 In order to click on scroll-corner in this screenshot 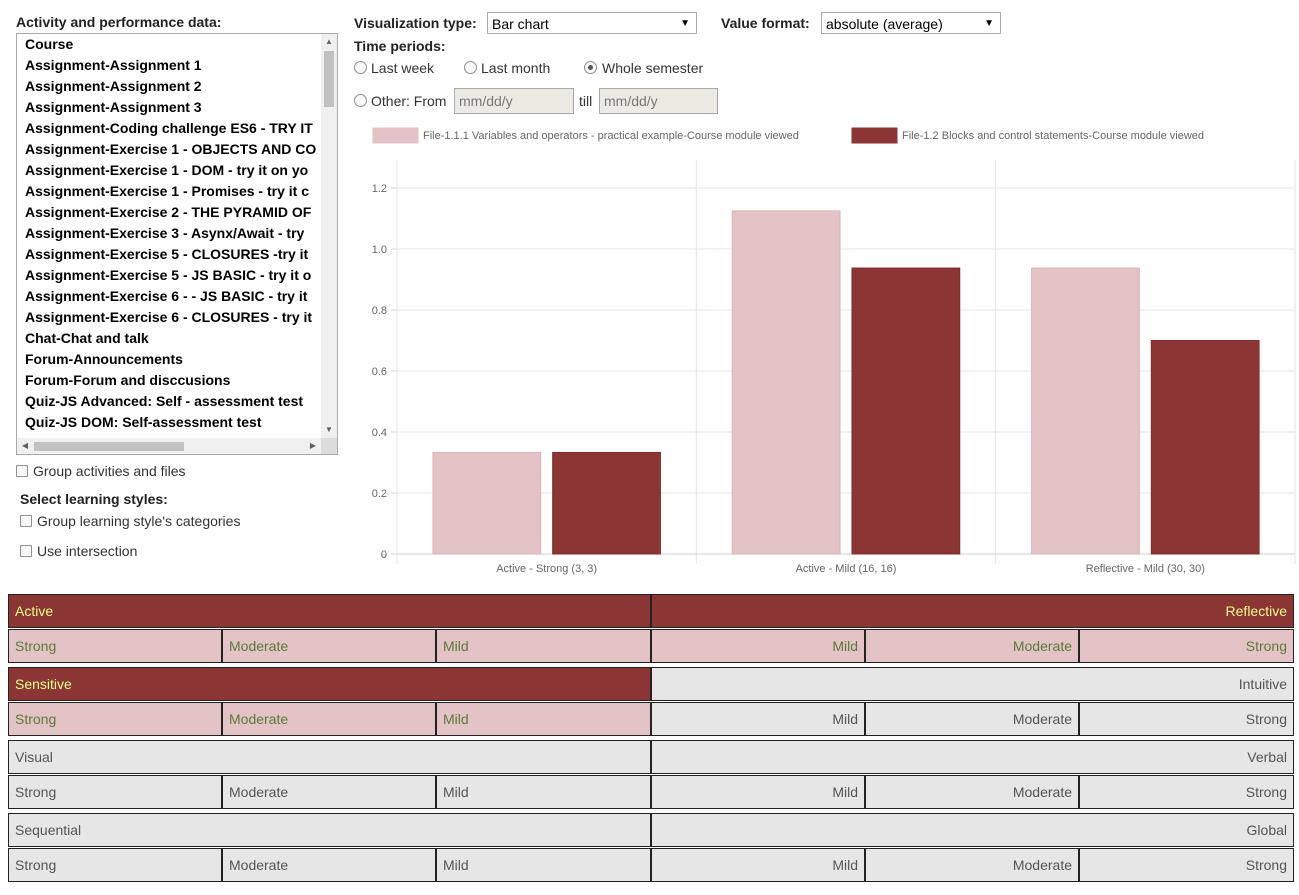, I will do `click(329, 446)`.